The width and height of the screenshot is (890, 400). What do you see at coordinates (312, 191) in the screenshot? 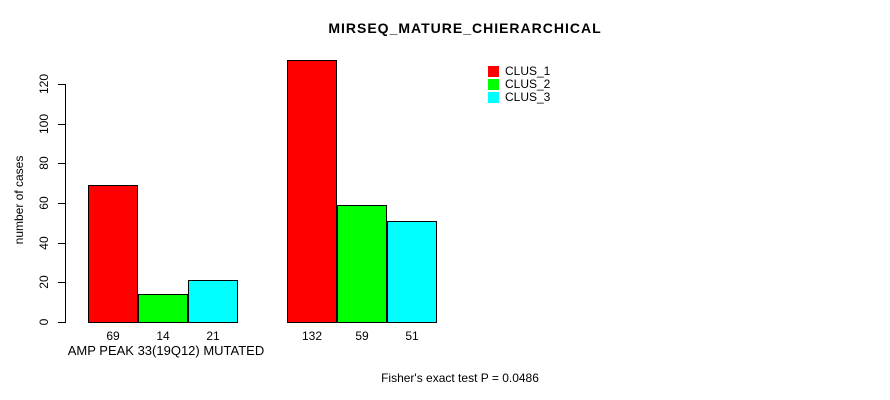
I see `bar-clus_1-group2` at bounding box center [312, 191].